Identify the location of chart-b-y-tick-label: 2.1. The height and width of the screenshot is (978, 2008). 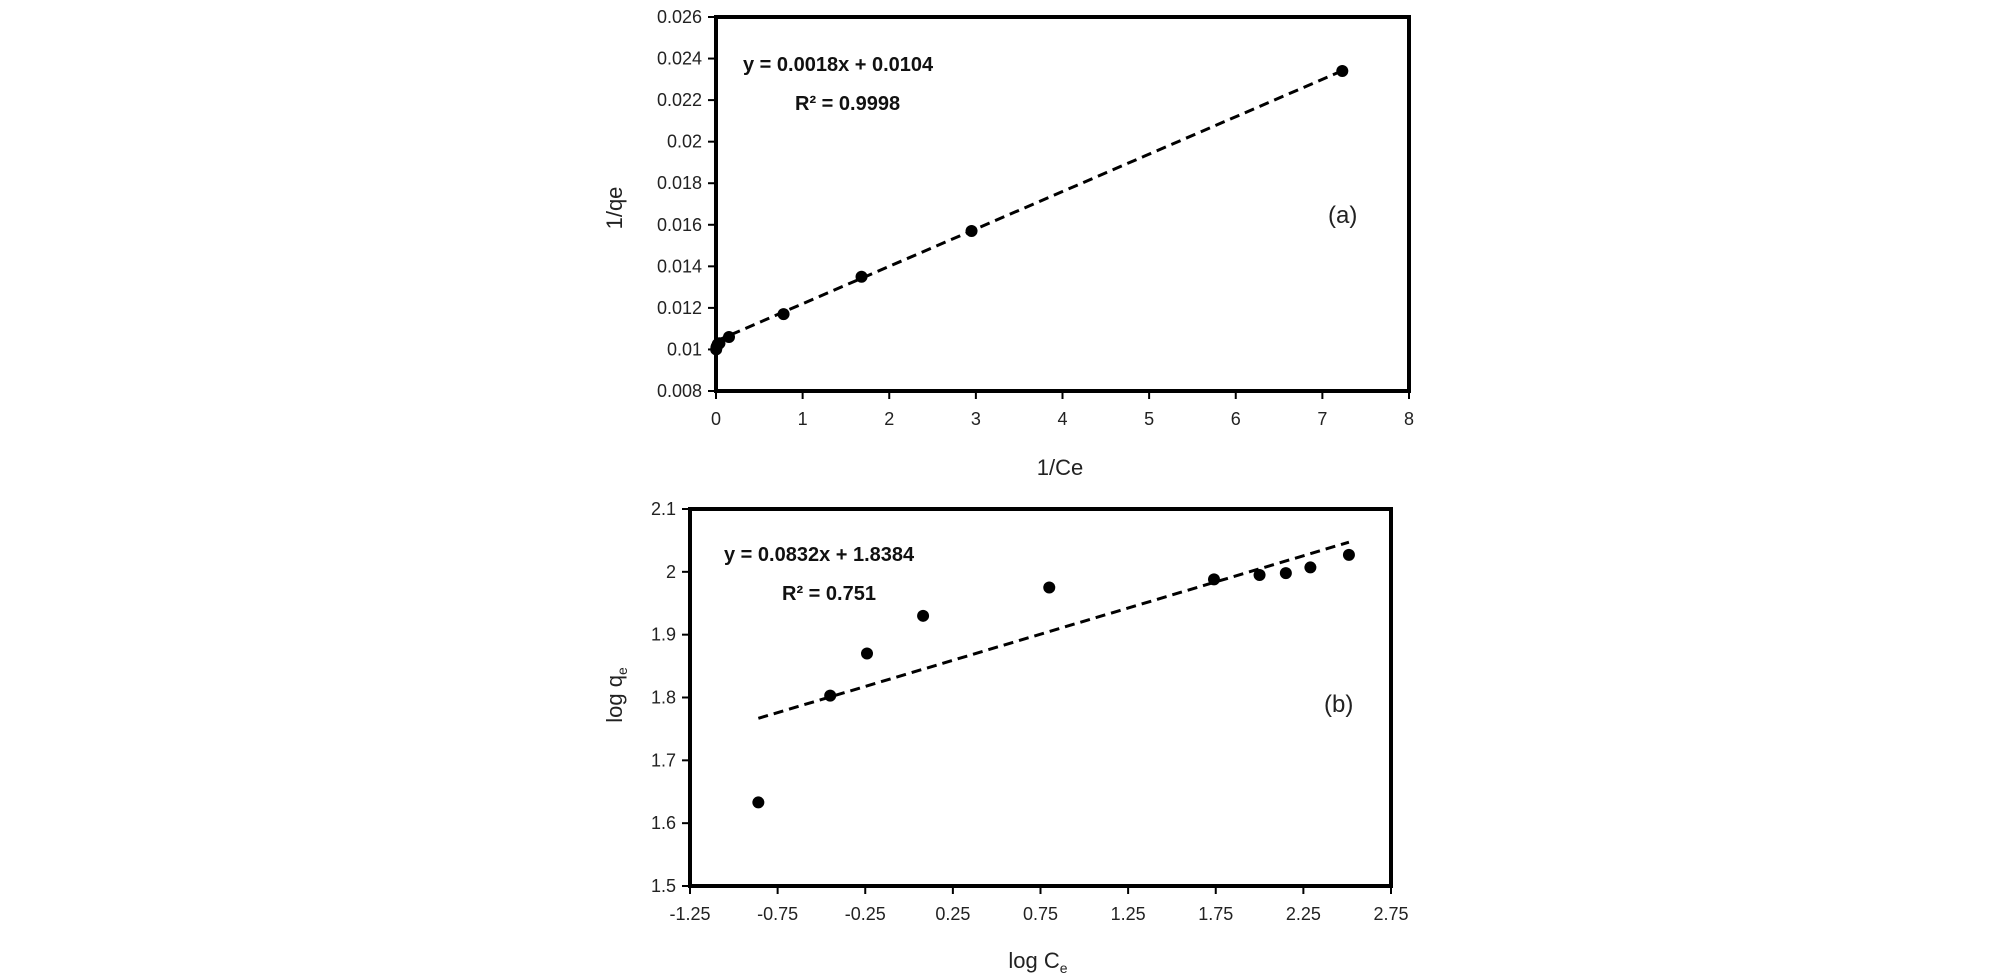
(663, 509).